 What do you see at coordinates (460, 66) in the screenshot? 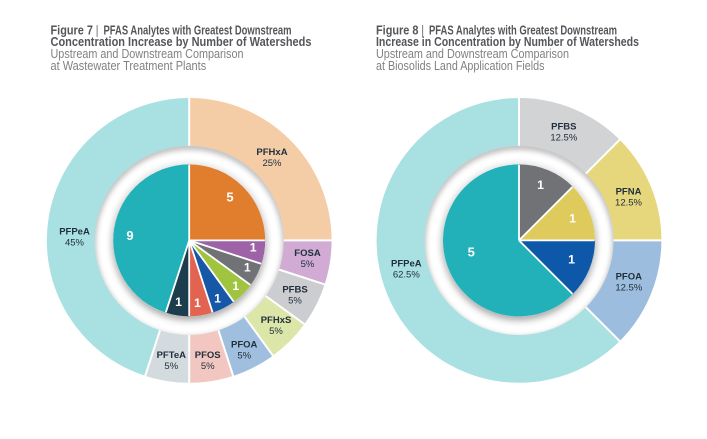
I see `svg-text:at Biosolids Land Application: at Biosolids Land Application Fields` at bounding box center [460, 66].